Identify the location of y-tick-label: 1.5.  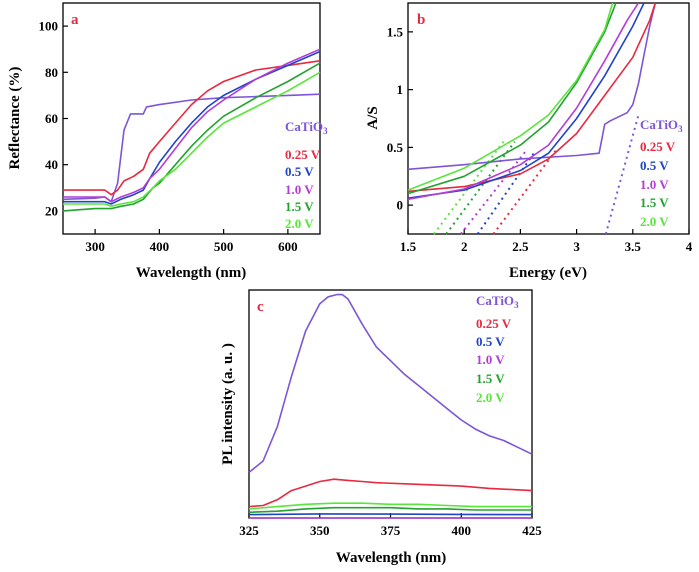
(395, 31).